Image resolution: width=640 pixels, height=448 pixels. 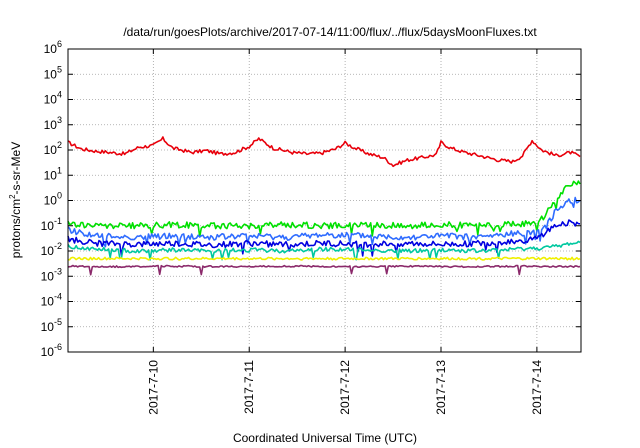 I want to click on y-tick-label: 10⁻⁵, so click(x=51, y=325).